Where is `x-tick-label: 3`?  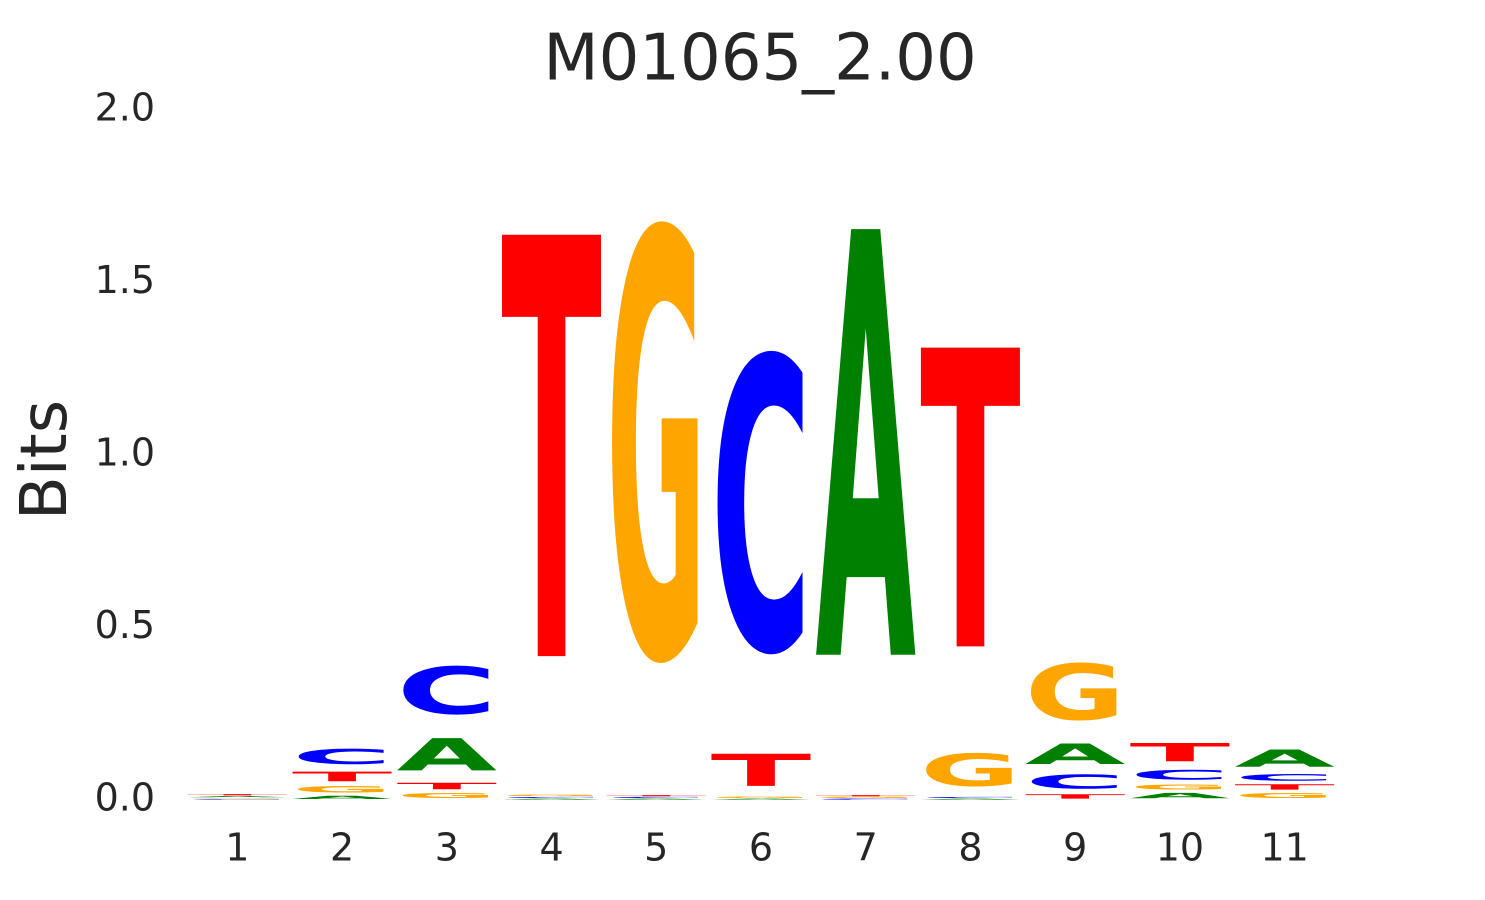
x-tick-label: 3 is located at coordinates (447, 848).